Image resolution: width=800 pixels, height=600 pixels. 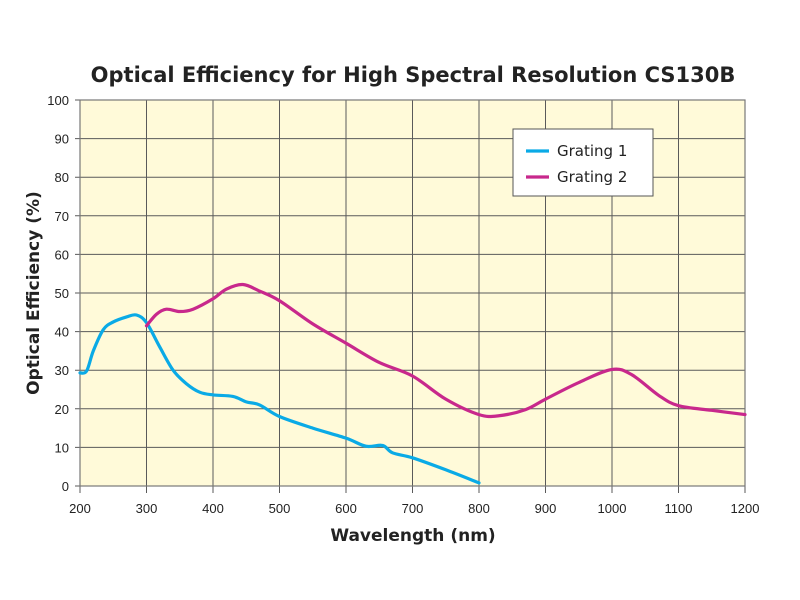 What do you see at coordinates (213, 508) in the screenshot?
I see `x-tick-label: 400` at bounding box center [213, 508].